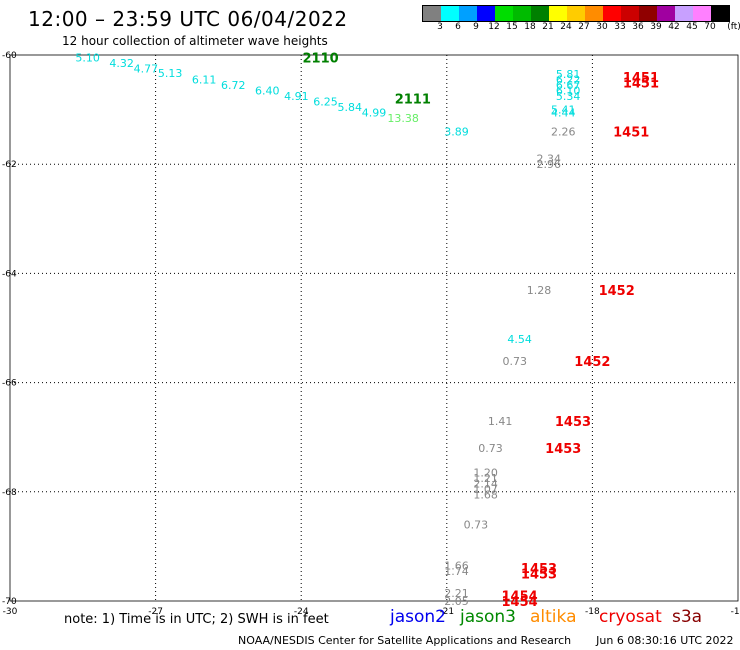  Describe the element at coordinates (170, 73) in the screenshot. I see `wave-height-label: 5.13` at that location.